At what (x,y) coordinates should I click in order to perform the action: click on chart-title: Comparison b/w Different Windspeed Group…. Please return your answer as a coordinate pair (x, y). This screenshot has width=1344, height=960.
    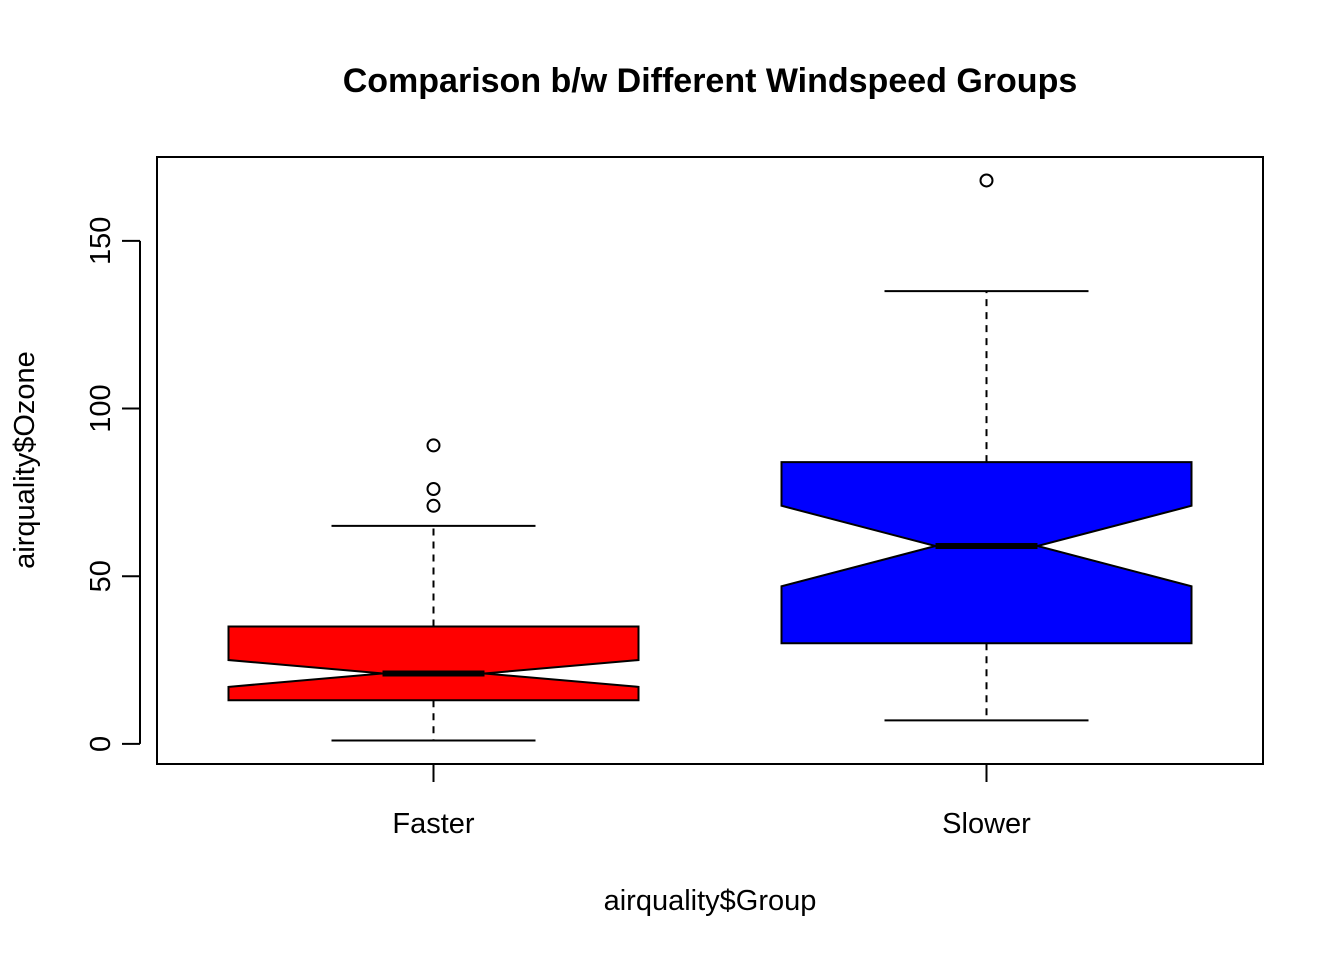
    Looking at the image, I should click on (710, 81).